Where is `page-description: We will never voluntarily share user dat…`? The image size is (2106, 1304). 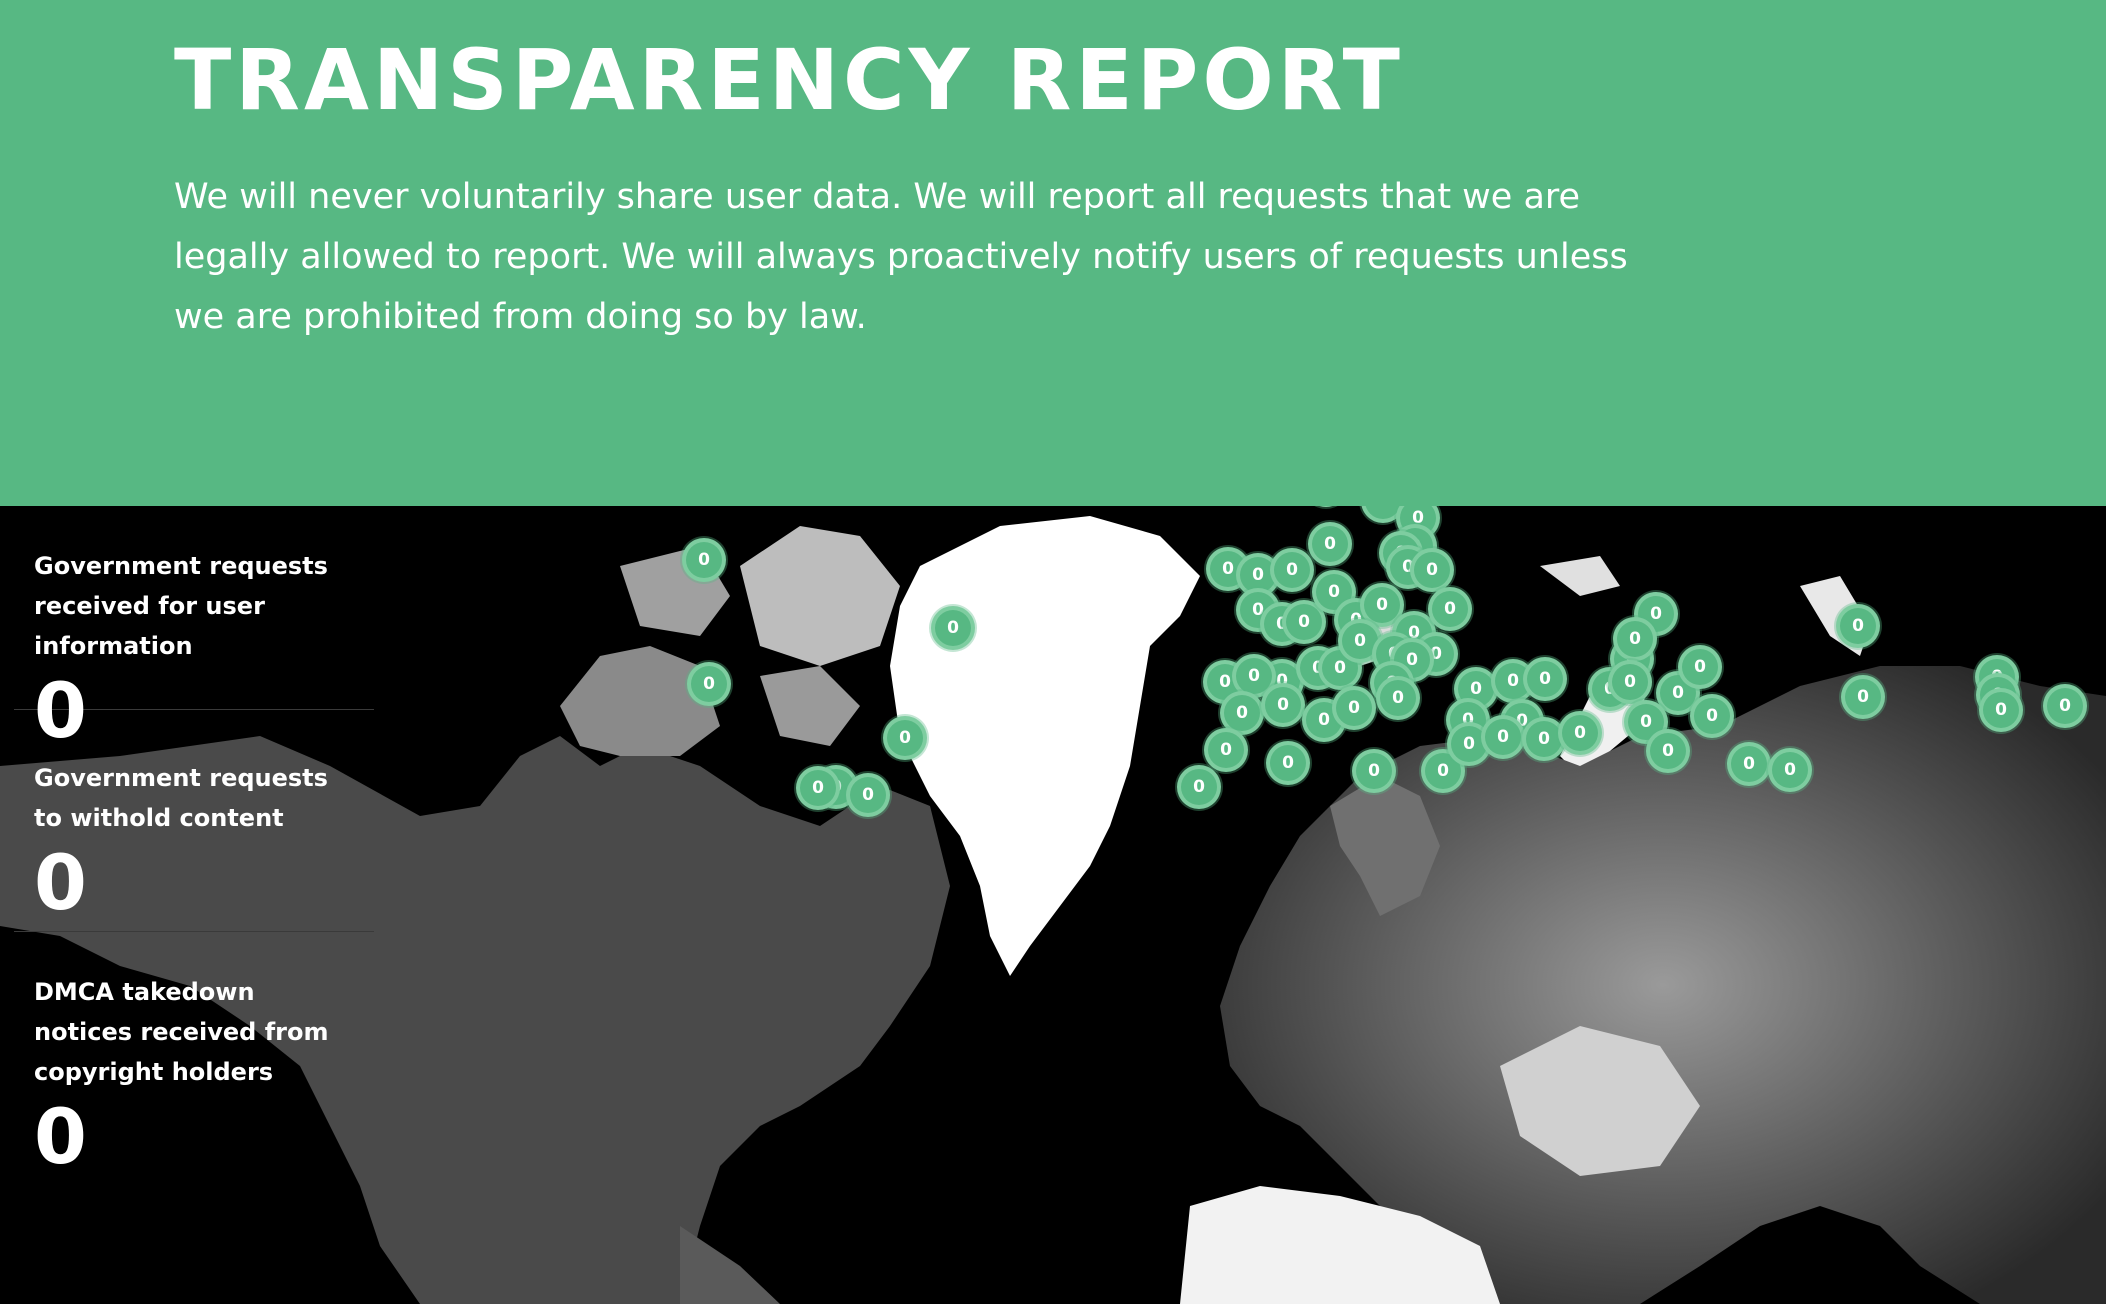 page-description: We will never voluntarily share user dat… is located at coordinates (901, 257).